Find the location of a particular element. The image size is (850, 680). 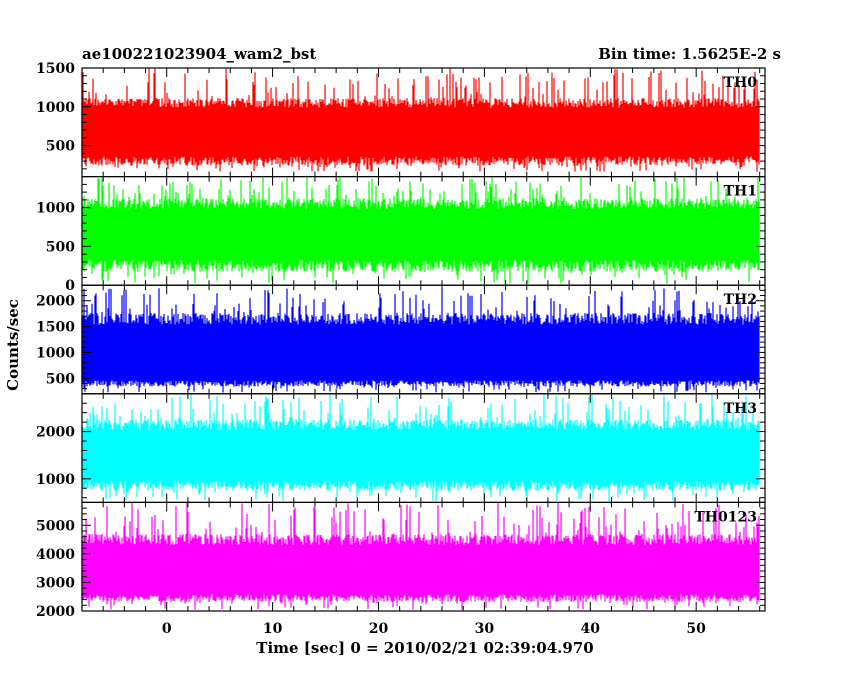

panel-th0: TH0 500 1000 1500 is located at coordinates (401, 119).